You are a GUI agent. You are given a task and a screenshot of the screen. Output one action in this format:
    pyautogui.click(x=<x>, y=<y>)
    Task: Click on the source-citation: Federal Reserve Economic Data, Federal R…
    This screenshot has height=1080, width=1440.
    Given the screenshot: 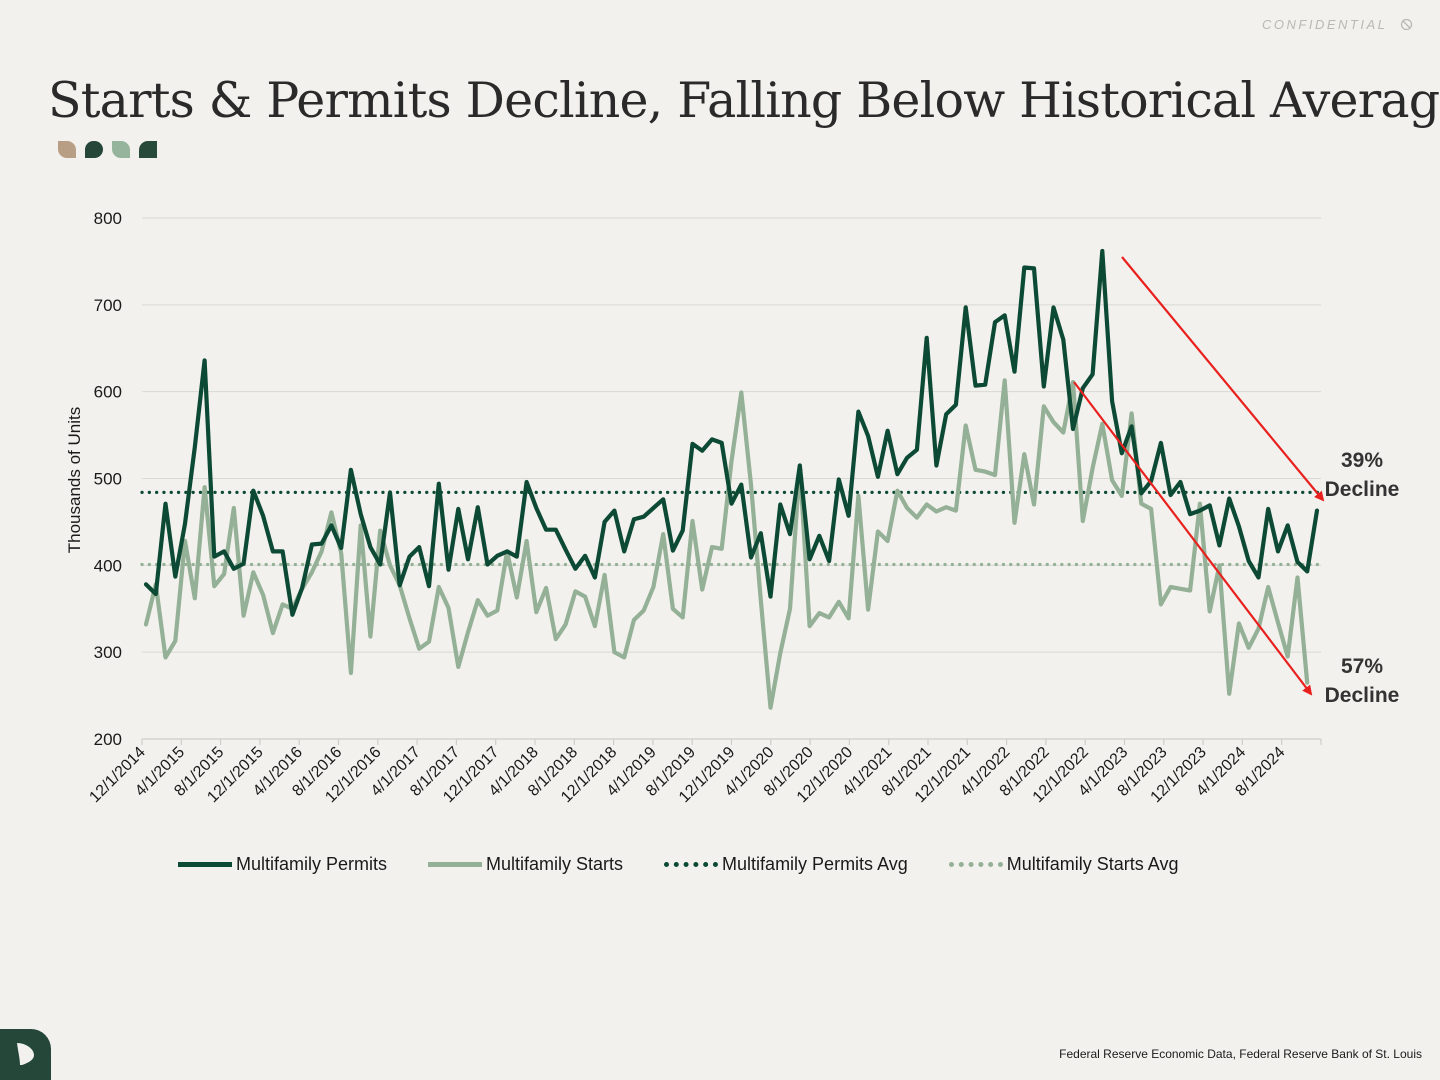 What is the action you would take?
    pyautogui.click(x=1240, y=1054)
    